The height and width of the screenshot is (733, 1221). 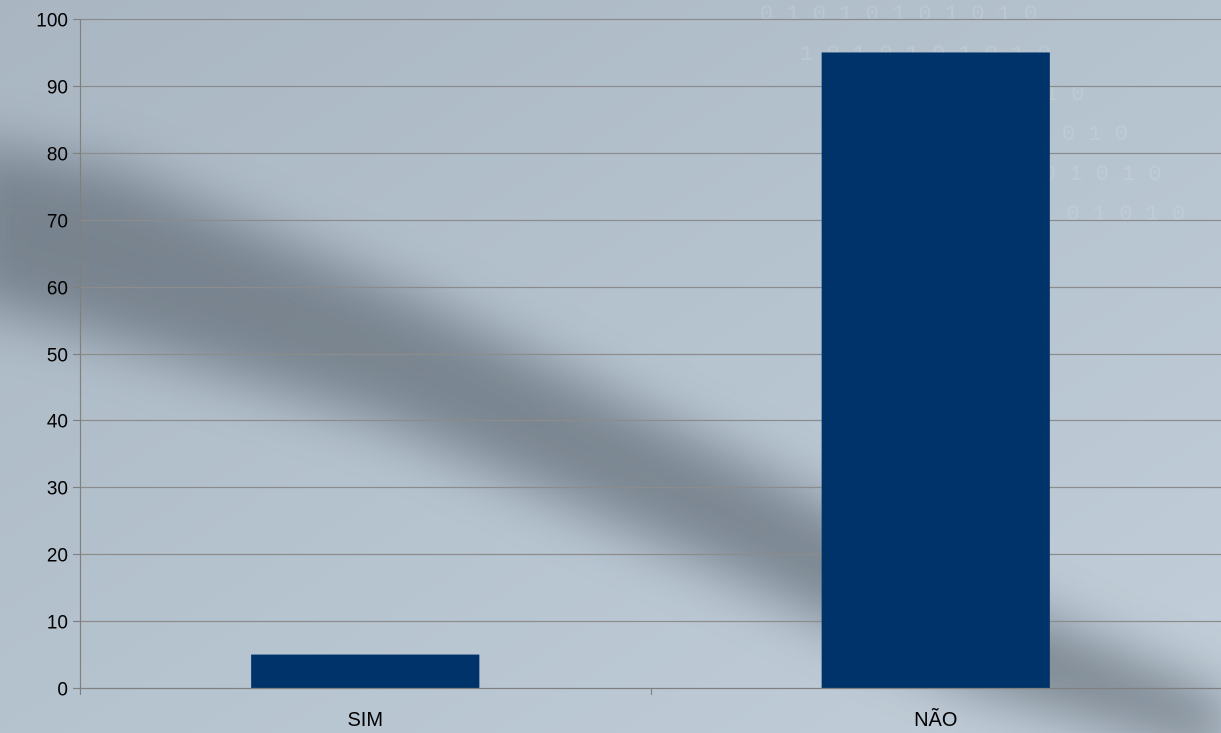 I want to click on y-tick-label: 40, so click(x=57, y=422).